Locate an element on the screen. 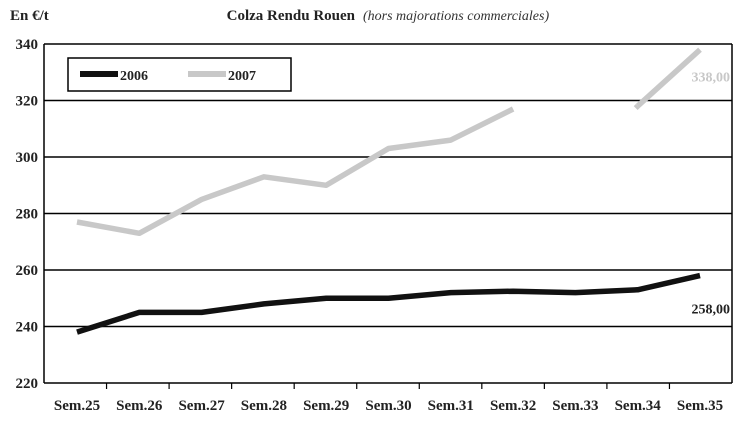  data-labels: 258,00 338,00 is located at coordinates (711, 194).